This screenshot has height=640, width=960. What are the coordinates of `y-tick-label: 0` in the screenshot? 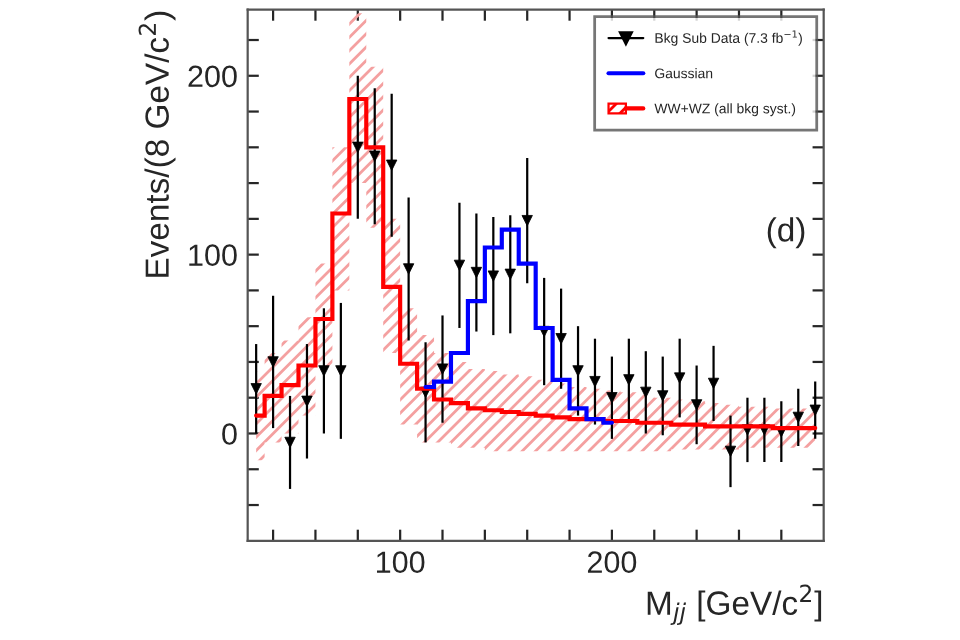 It's located at (229, 434).